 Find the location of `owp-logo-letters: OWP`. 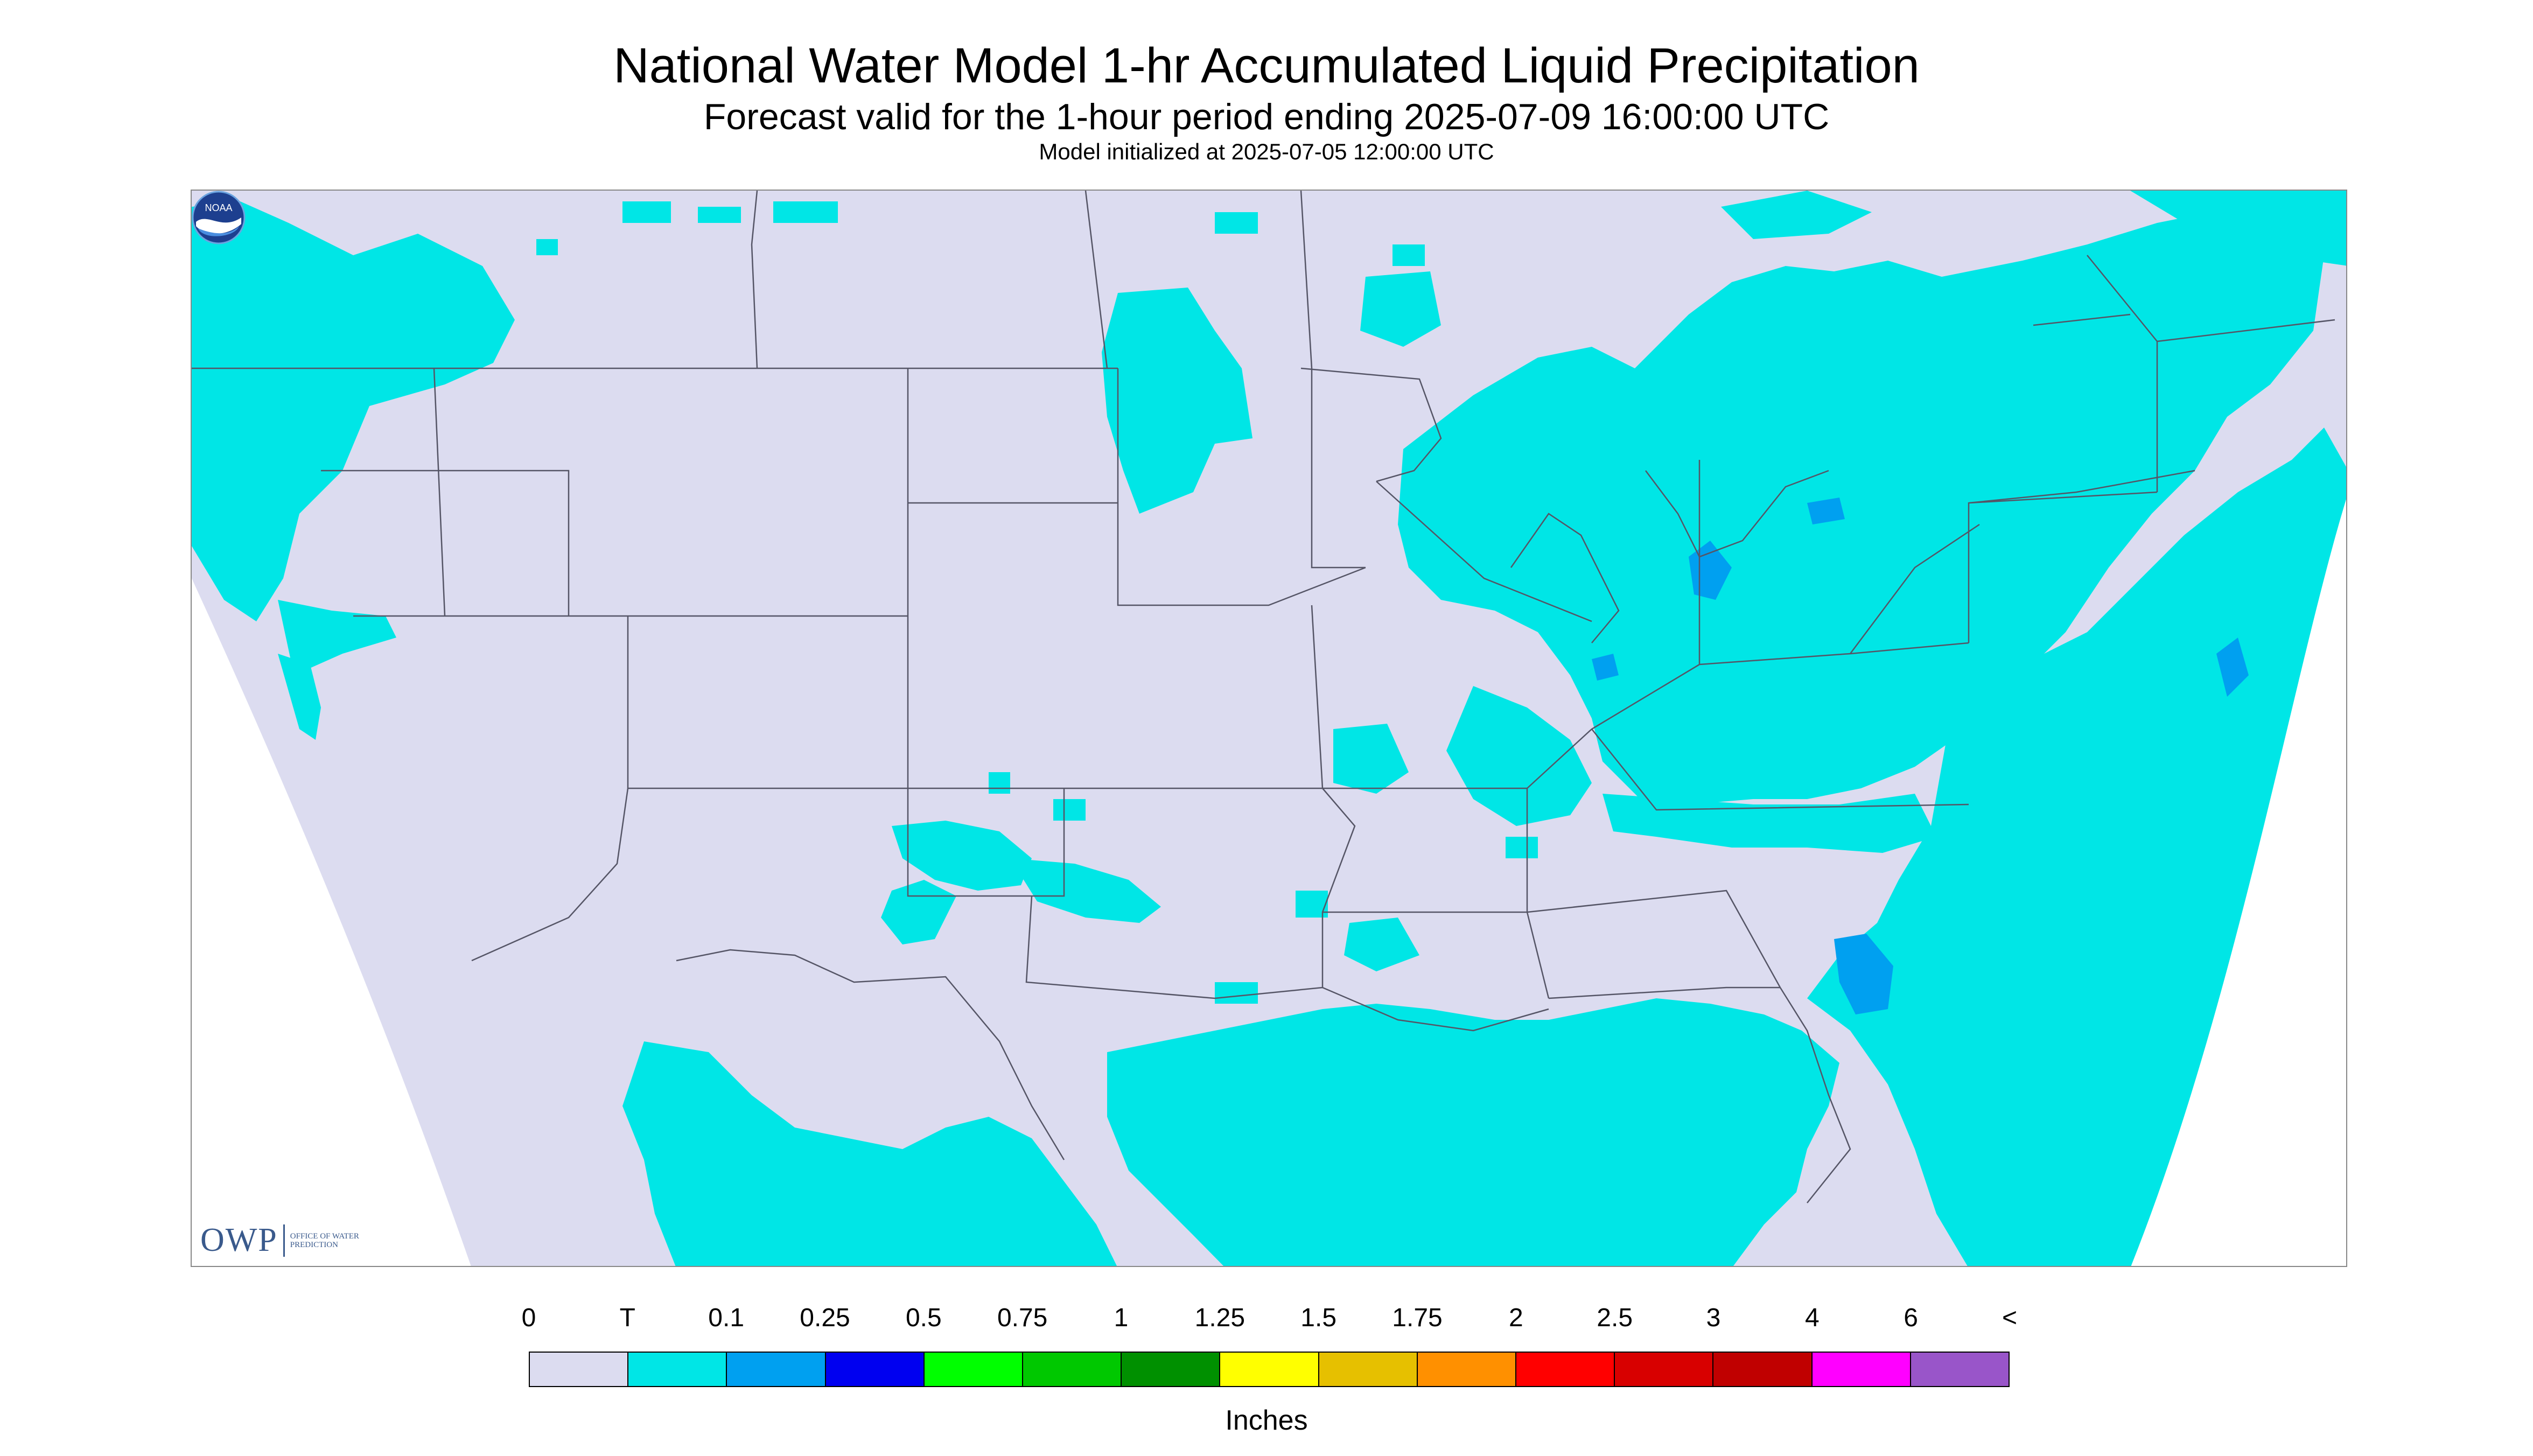

owp-logo-letters: OWP is located at coordinates (239, 1240).